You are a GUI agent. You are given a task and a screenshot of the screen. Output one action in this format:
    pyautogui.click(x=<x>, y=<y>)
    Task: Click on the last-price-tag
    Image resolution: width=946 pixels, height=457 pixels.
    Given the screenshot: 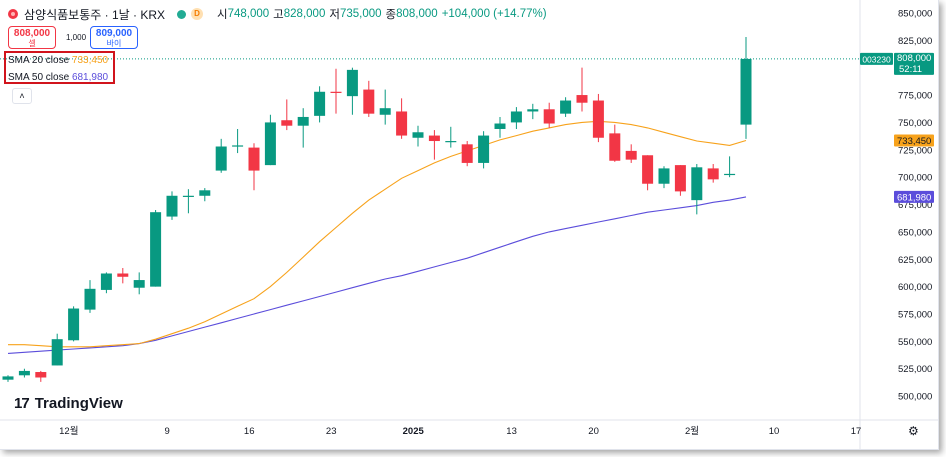 What is the action you would take?
    pyautogui.click(x=914, y=63)
    